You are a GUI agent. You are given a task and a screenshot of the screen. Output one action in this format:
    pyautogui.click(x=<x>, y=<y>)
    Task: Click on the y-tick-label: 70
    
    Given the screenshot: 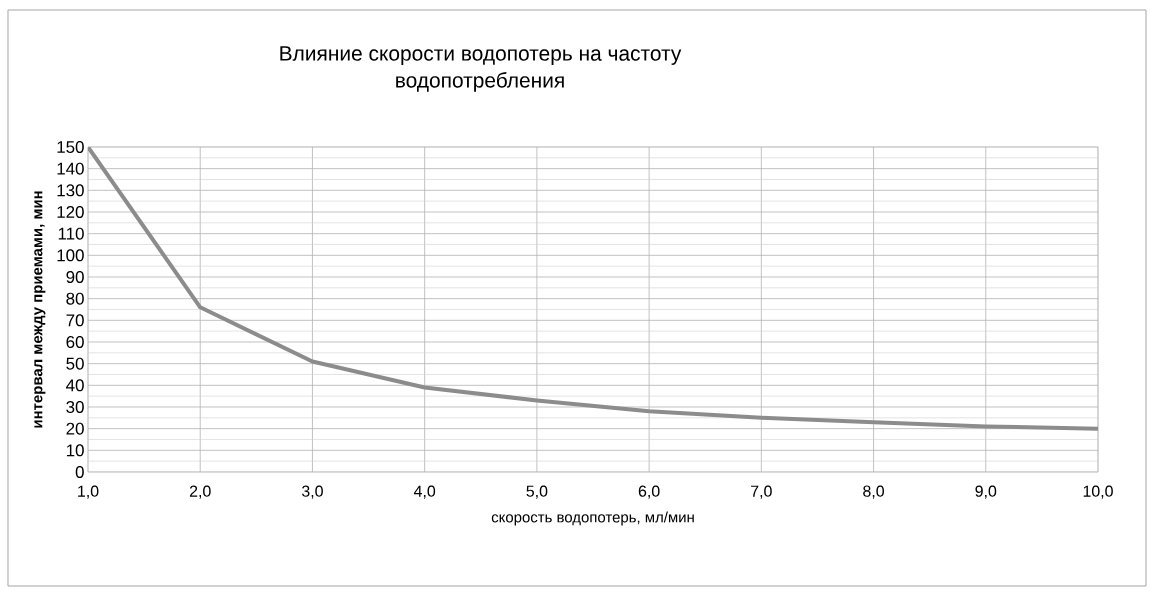 What is the action you would take?
    pyautogui.click(x=75, y=320)
    